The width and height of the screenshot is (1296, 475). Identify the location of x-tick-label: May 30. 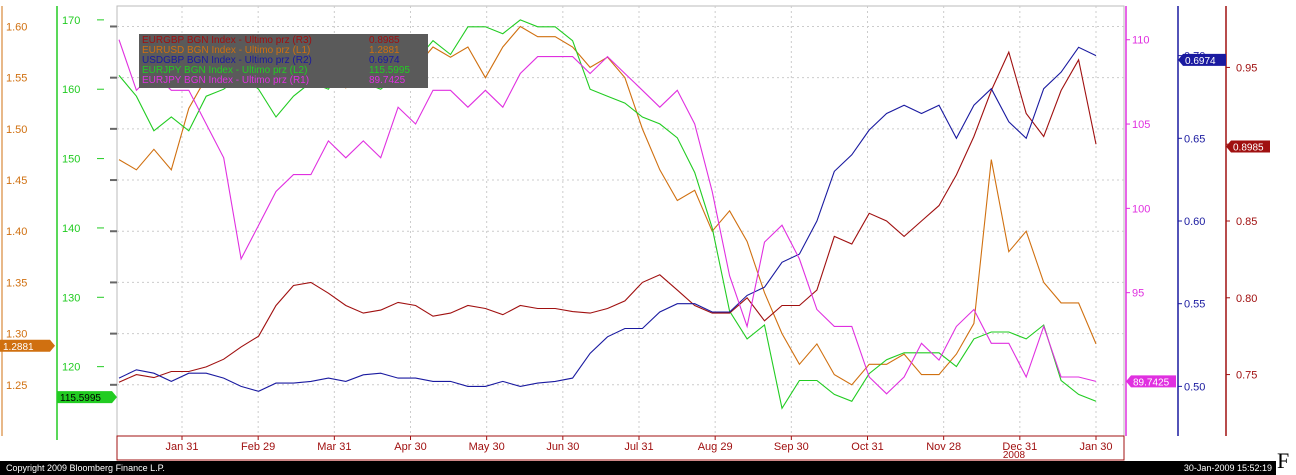
(487, 447).